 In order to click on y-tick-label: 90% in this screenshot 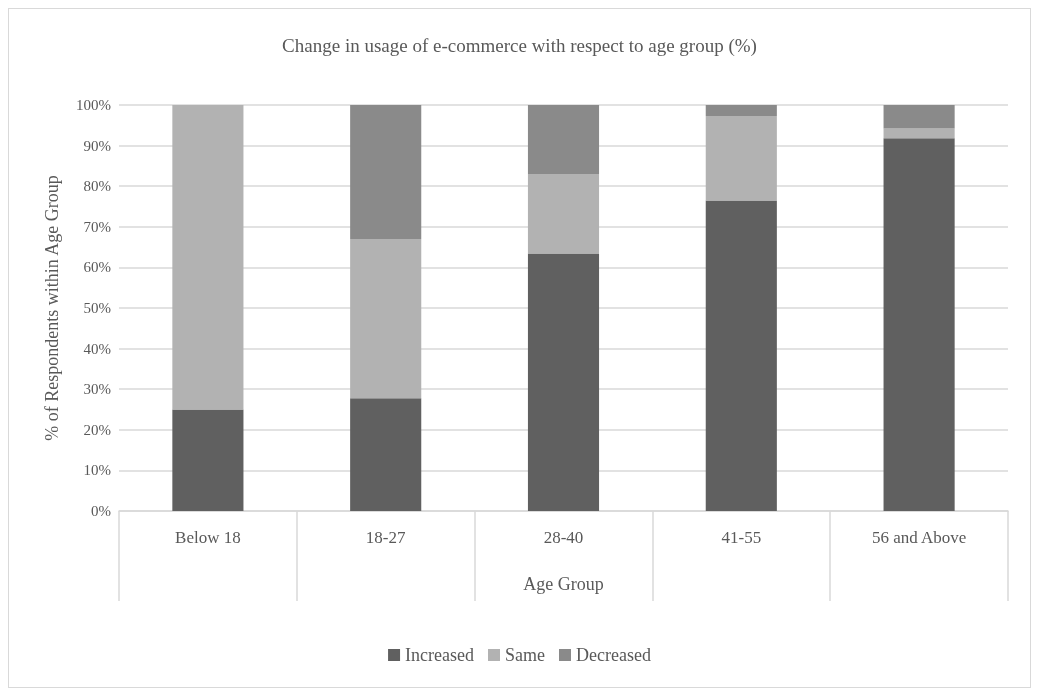, I will do `click(97, 145)`.